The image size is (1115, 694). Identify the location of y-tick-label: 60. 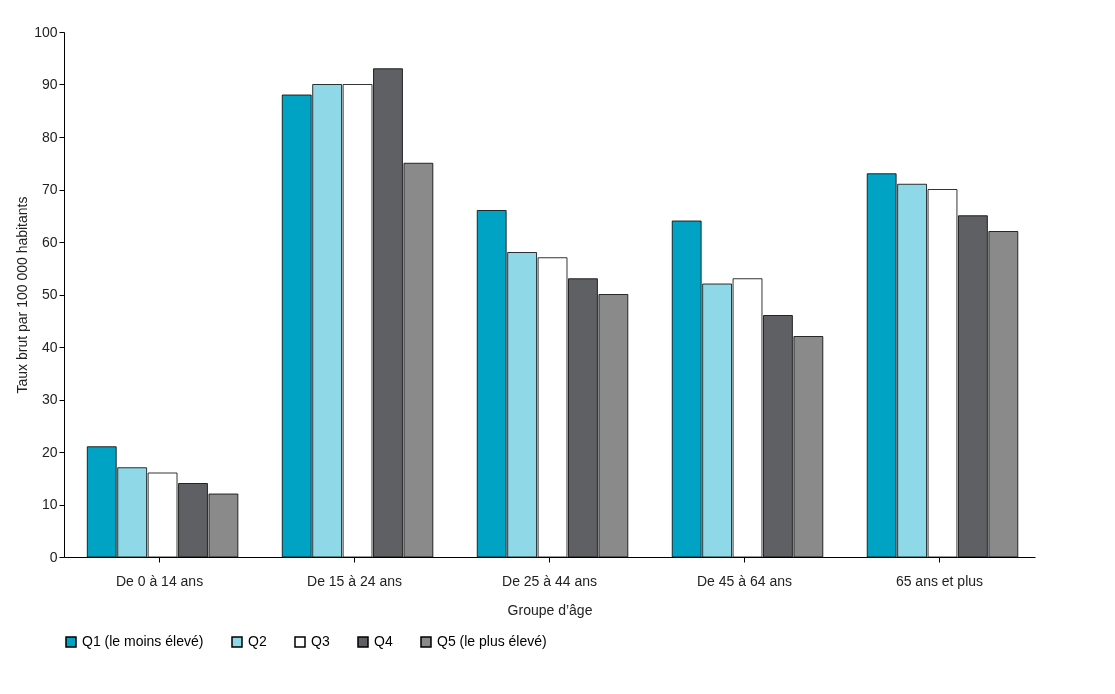
(49, 241).